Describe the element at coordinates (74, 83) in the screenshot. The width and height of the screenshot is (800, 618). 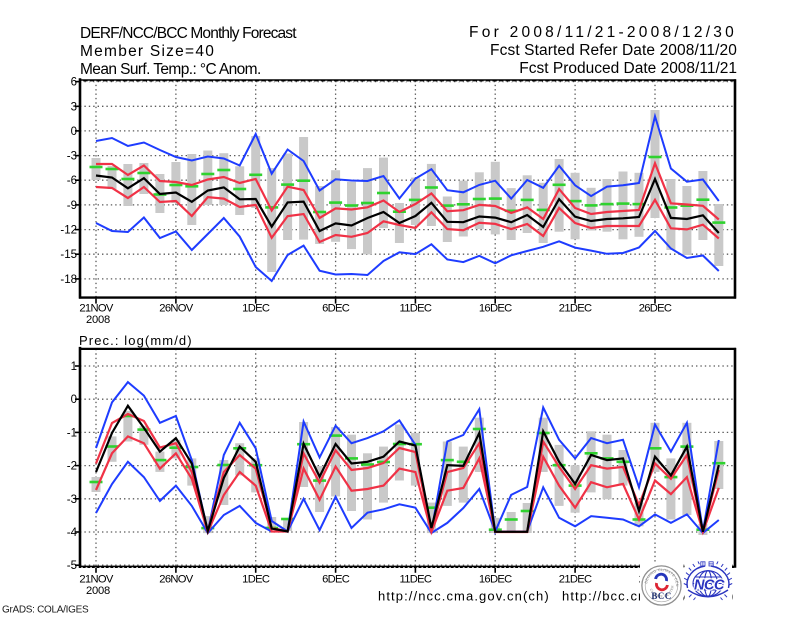
I see `svg-text: 6` at that location.